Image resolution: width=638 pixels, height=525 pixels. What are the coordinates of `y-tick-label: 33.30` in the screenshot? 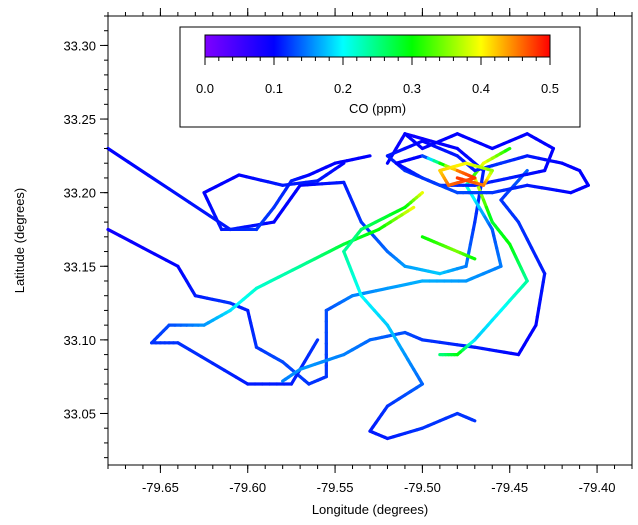 It's located at (79, 45).